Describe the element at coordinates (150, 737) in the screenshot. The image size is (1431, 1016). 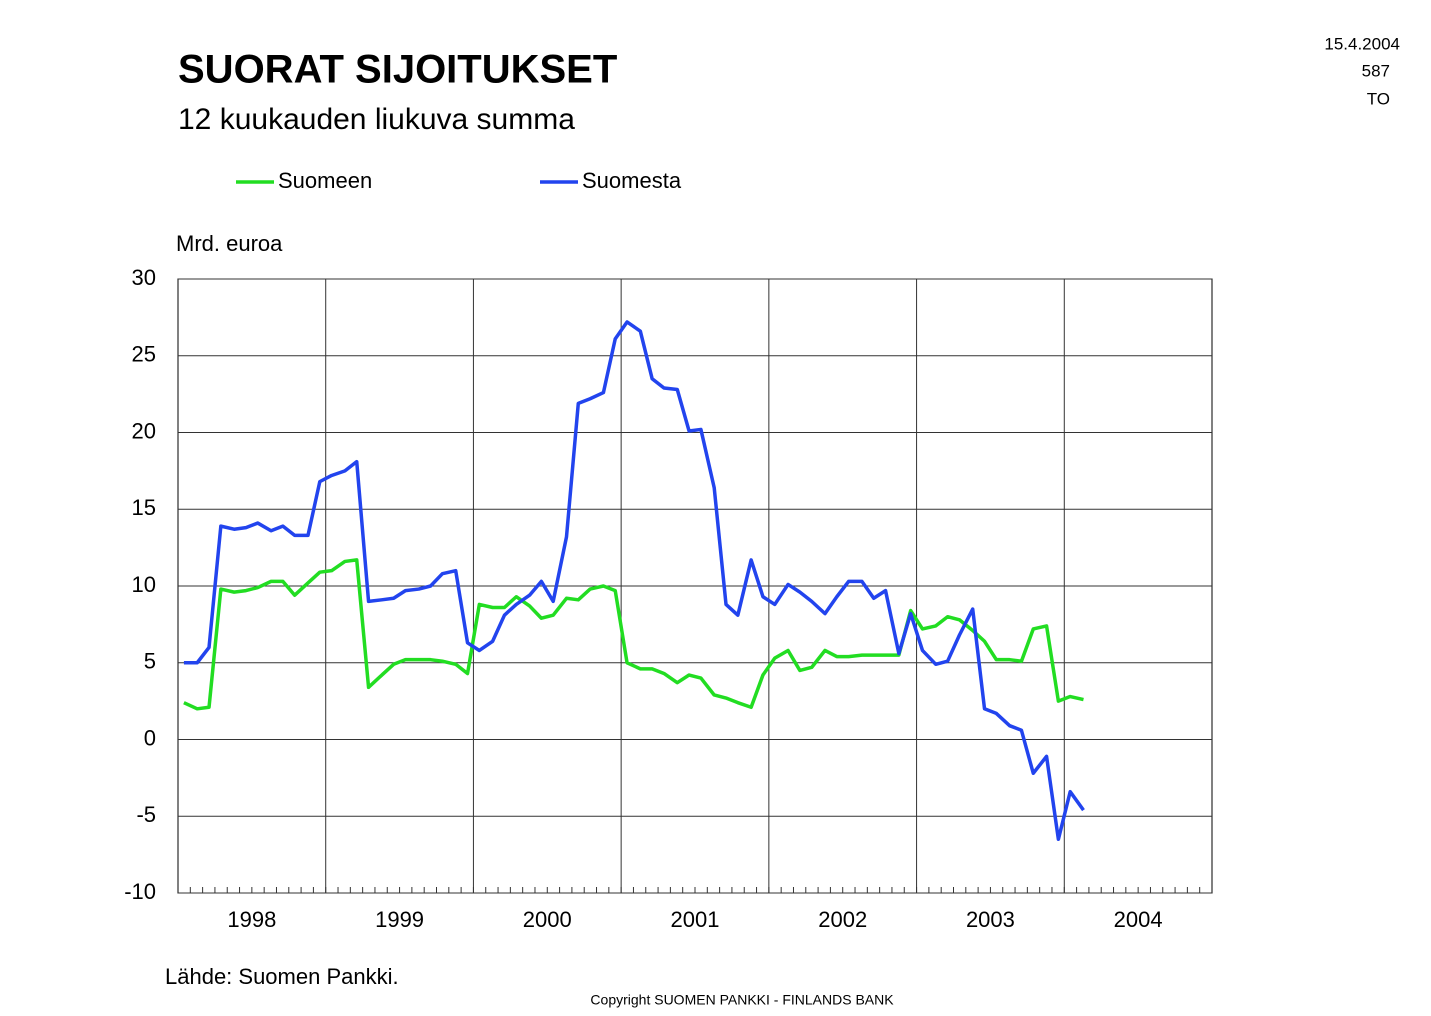
I see `y-tick-label: 0` at that location.